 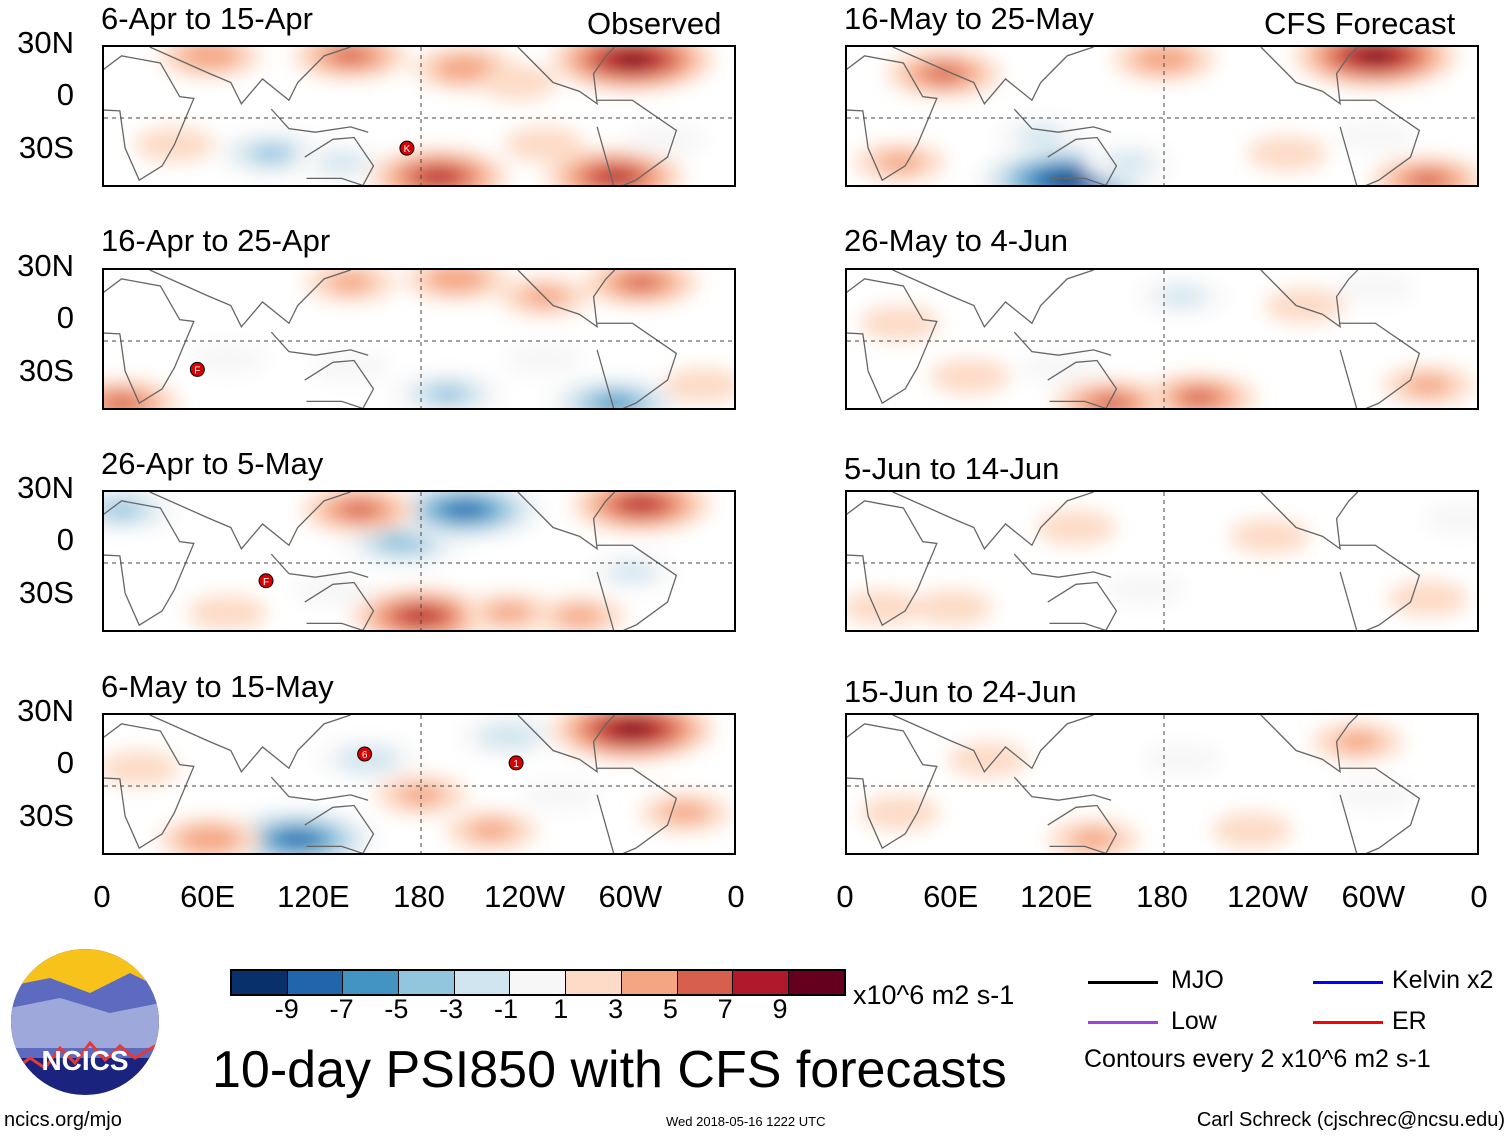 I want to click on panel-title: 16-Apr to 25-Apr, so click(x=216, y=240).